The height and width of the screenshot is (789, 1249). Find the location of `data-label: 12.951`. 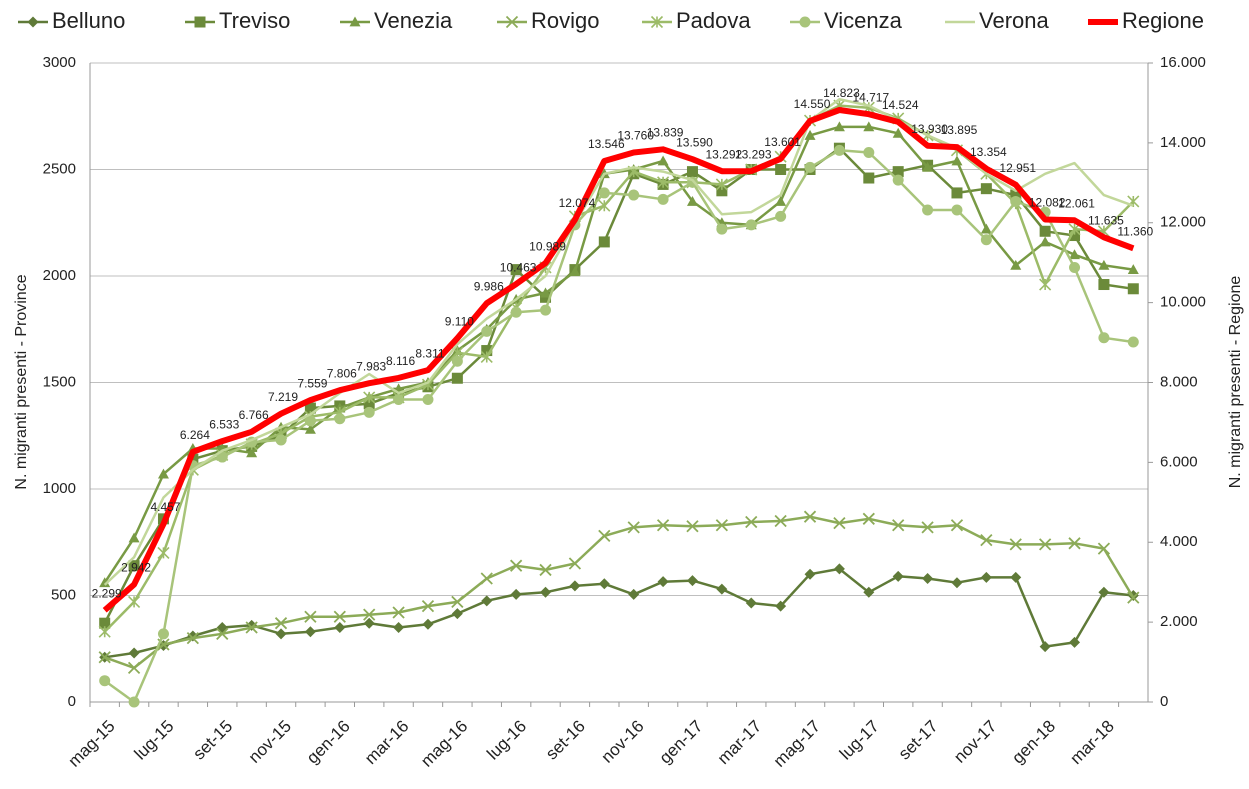

data-label: 12.951 is located at coordinates (1017, 168).